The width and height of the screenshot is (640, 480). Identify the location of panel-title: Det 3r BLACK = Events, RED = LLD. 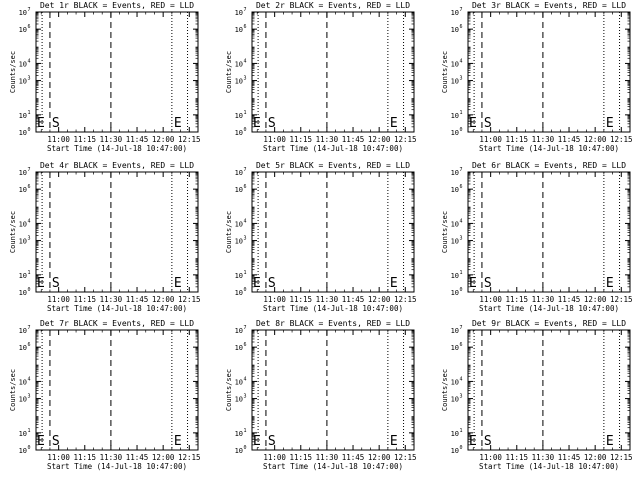
(549, 5).